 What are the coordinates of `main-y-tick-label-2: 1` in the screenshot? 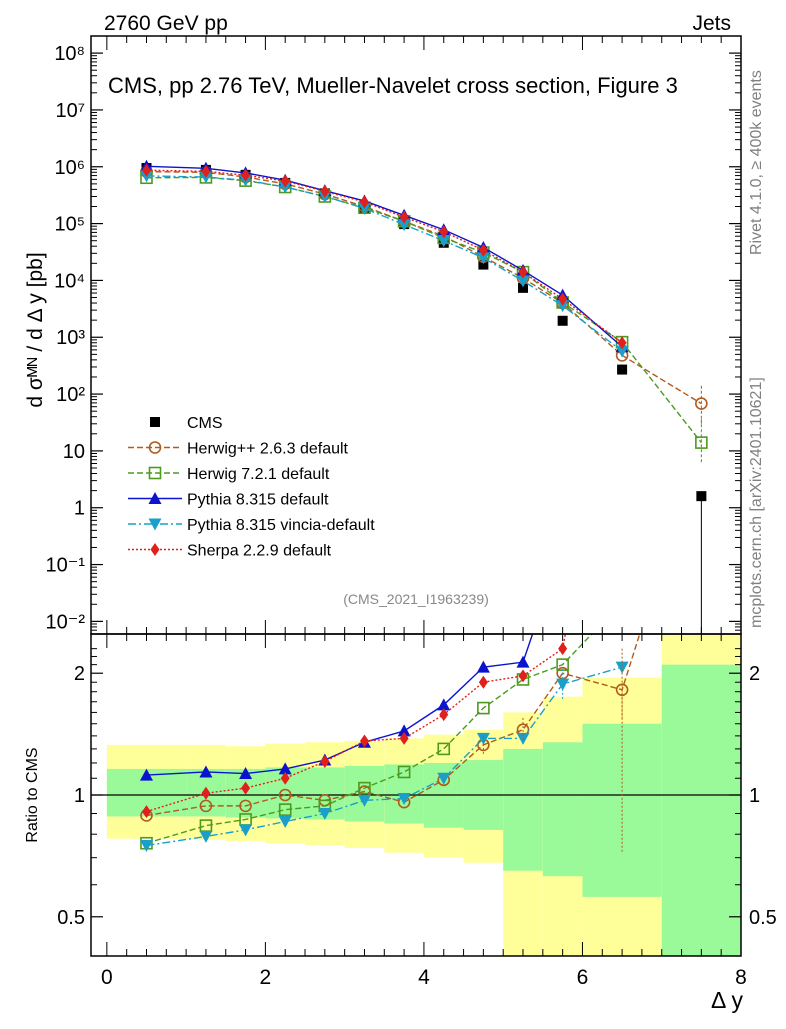 It's located at (79, 509).